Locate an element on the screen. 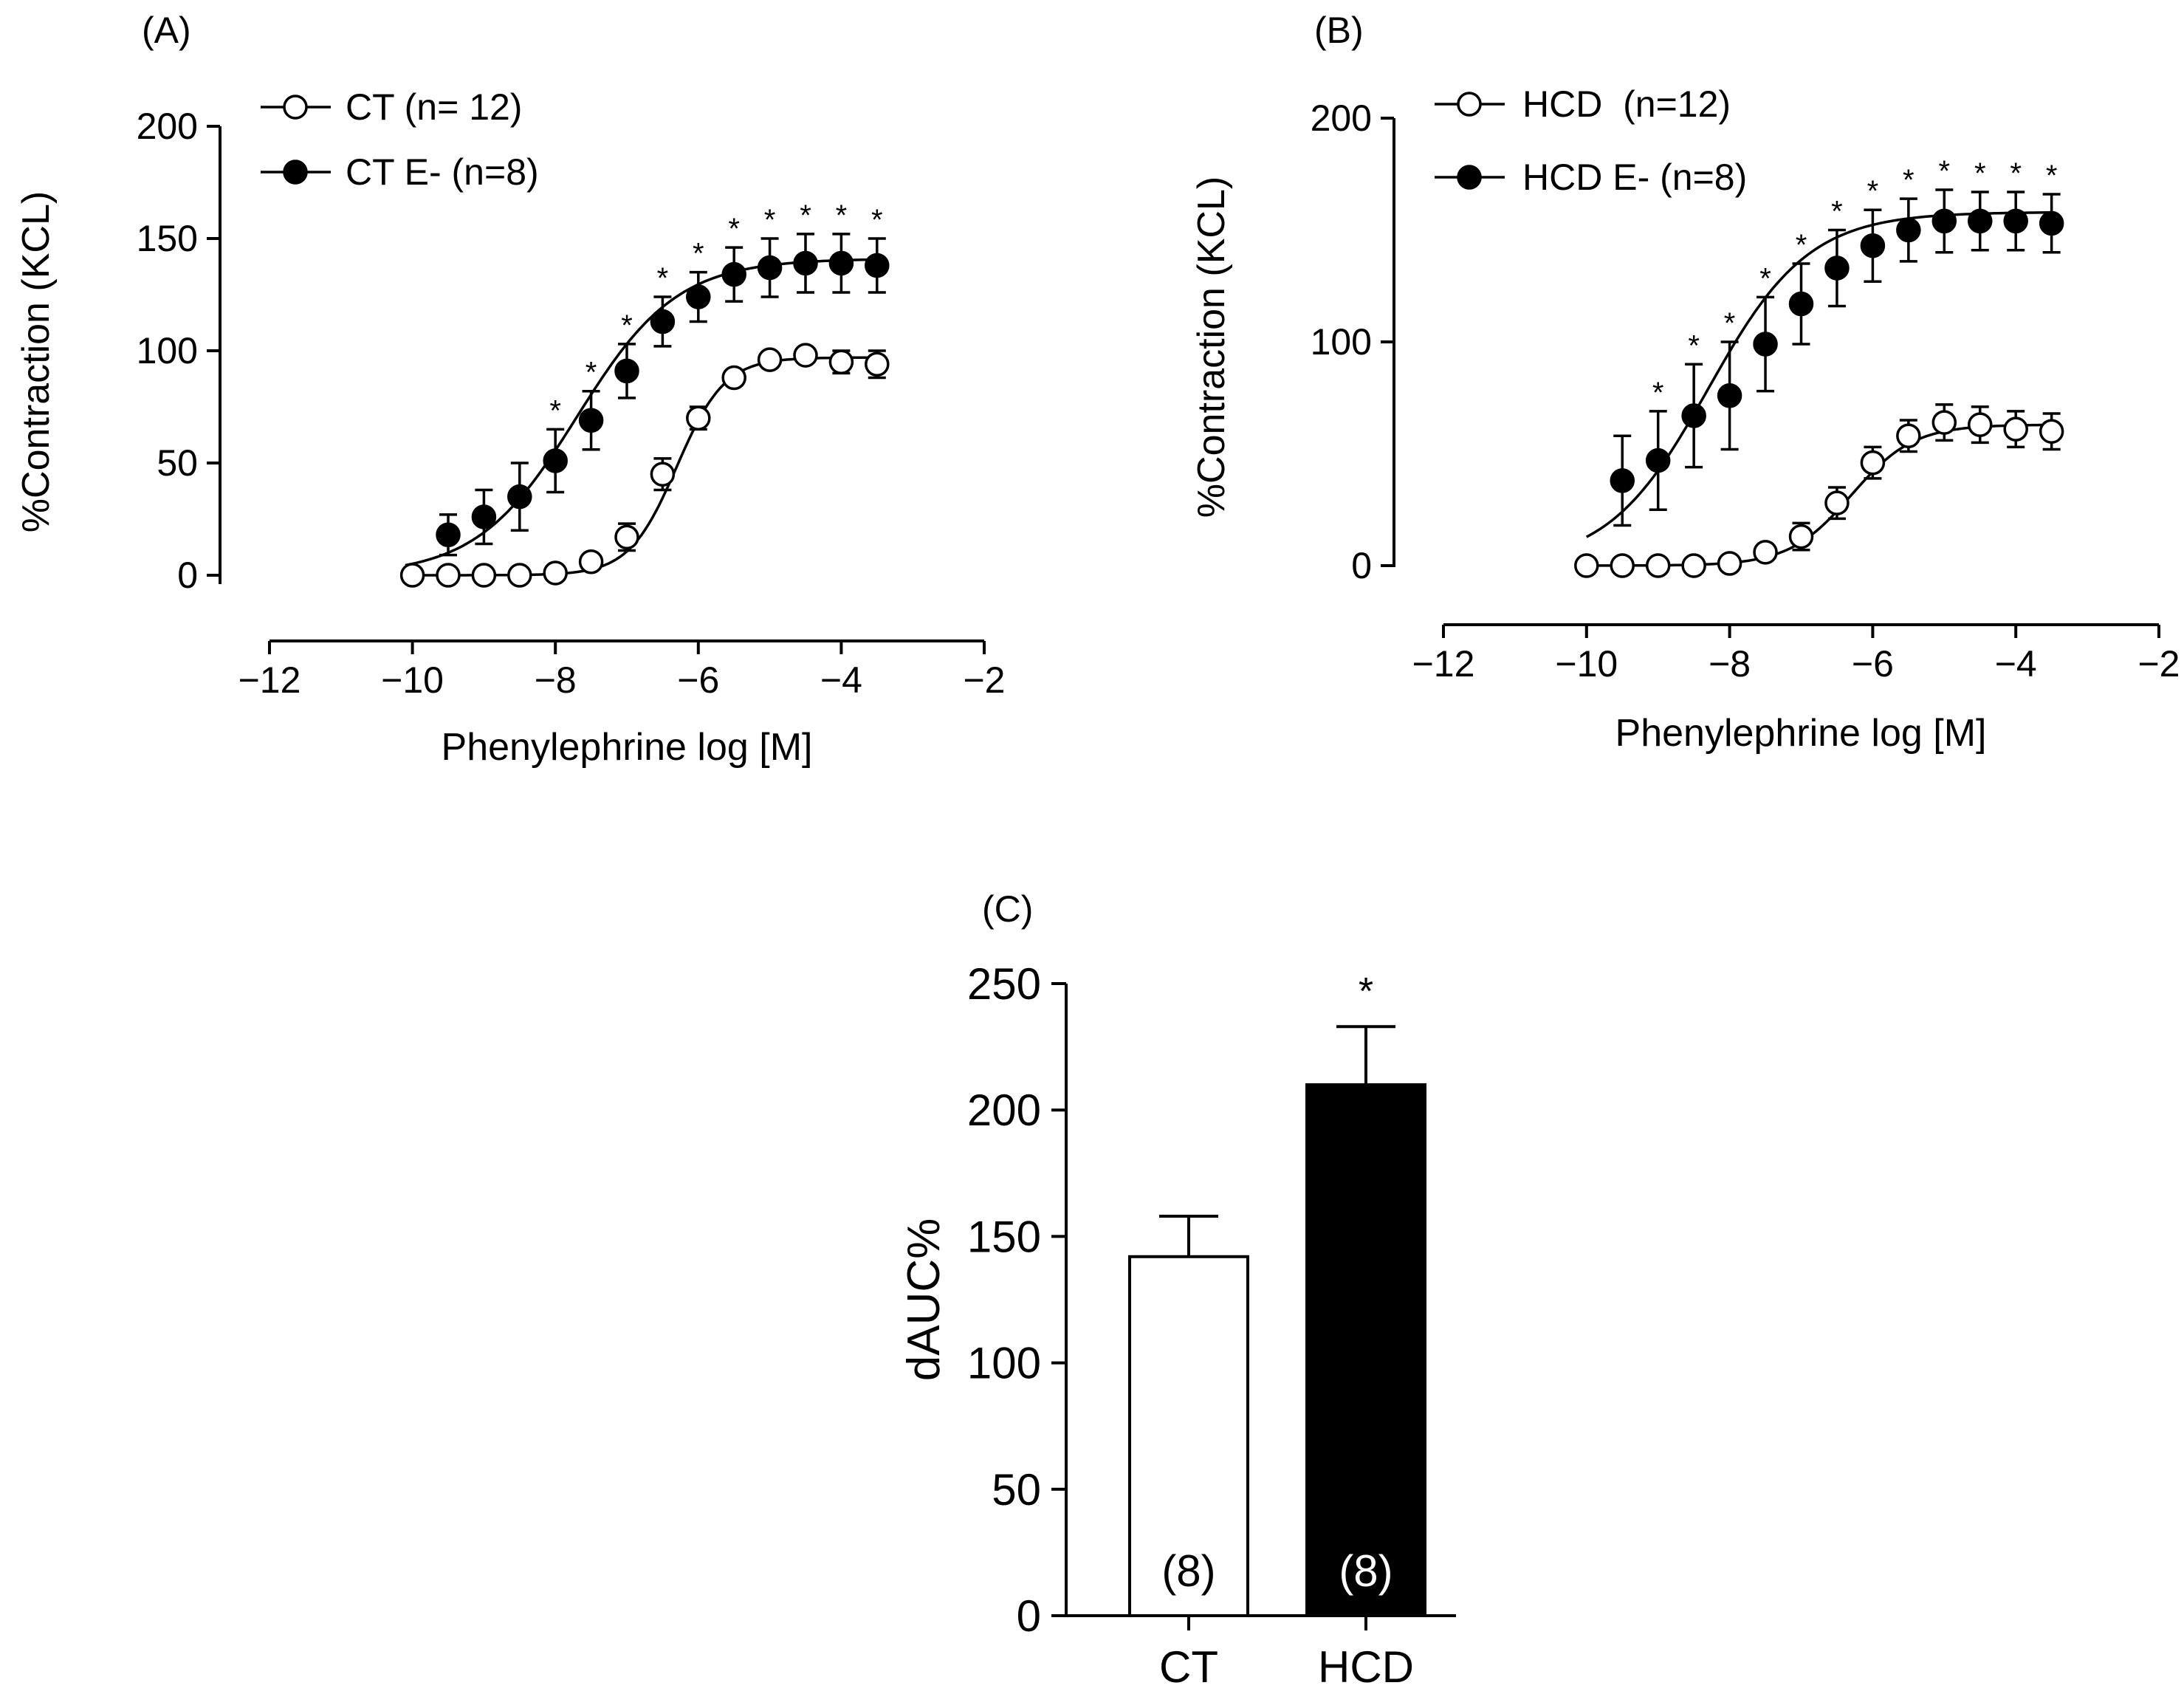 The image size is (2184, 1708). x-tick-label: −6 is located at coordinates (698, 680).